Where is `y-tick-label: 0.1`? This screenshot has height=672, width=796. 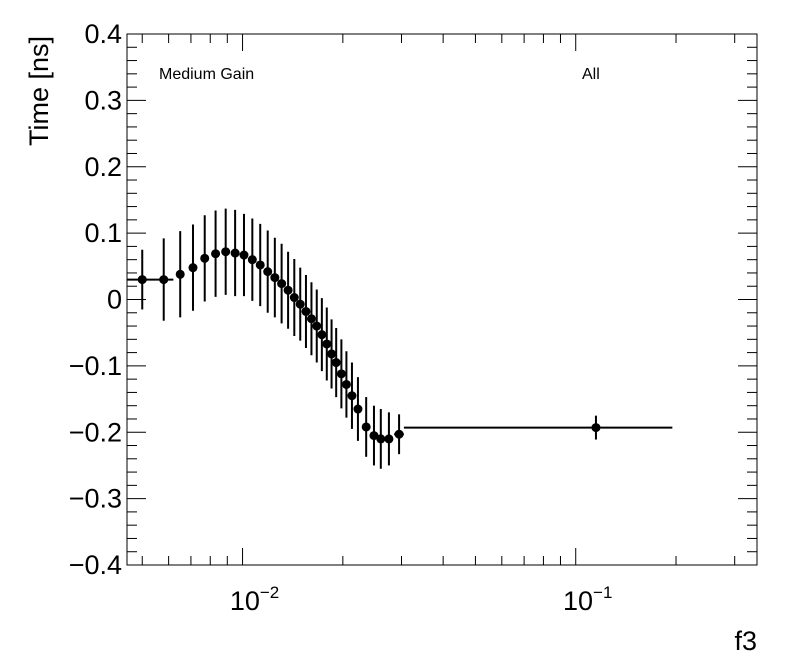
y-tick-label: 0.1 is located at coordinates (103, 233).